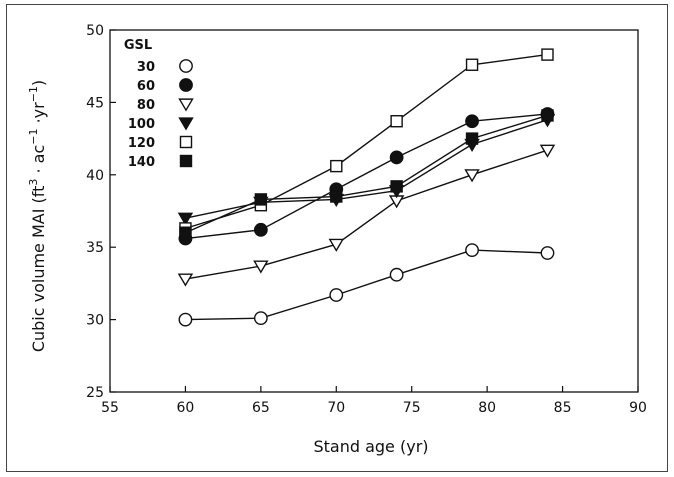  What do you see at coordinates (638, 408) in the screenshot?
I see `x-tick-label: 90` at bounding box center [638, 408].